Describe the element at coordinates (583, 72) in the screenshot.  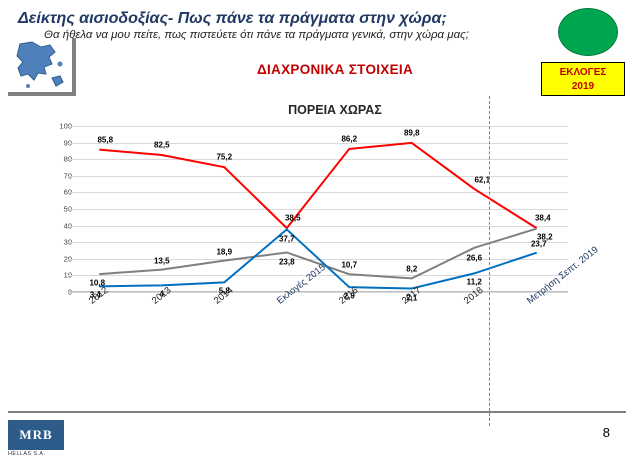
I see `elections-callout-line1: ΕΚΛΟΓΕΣ` at that location.